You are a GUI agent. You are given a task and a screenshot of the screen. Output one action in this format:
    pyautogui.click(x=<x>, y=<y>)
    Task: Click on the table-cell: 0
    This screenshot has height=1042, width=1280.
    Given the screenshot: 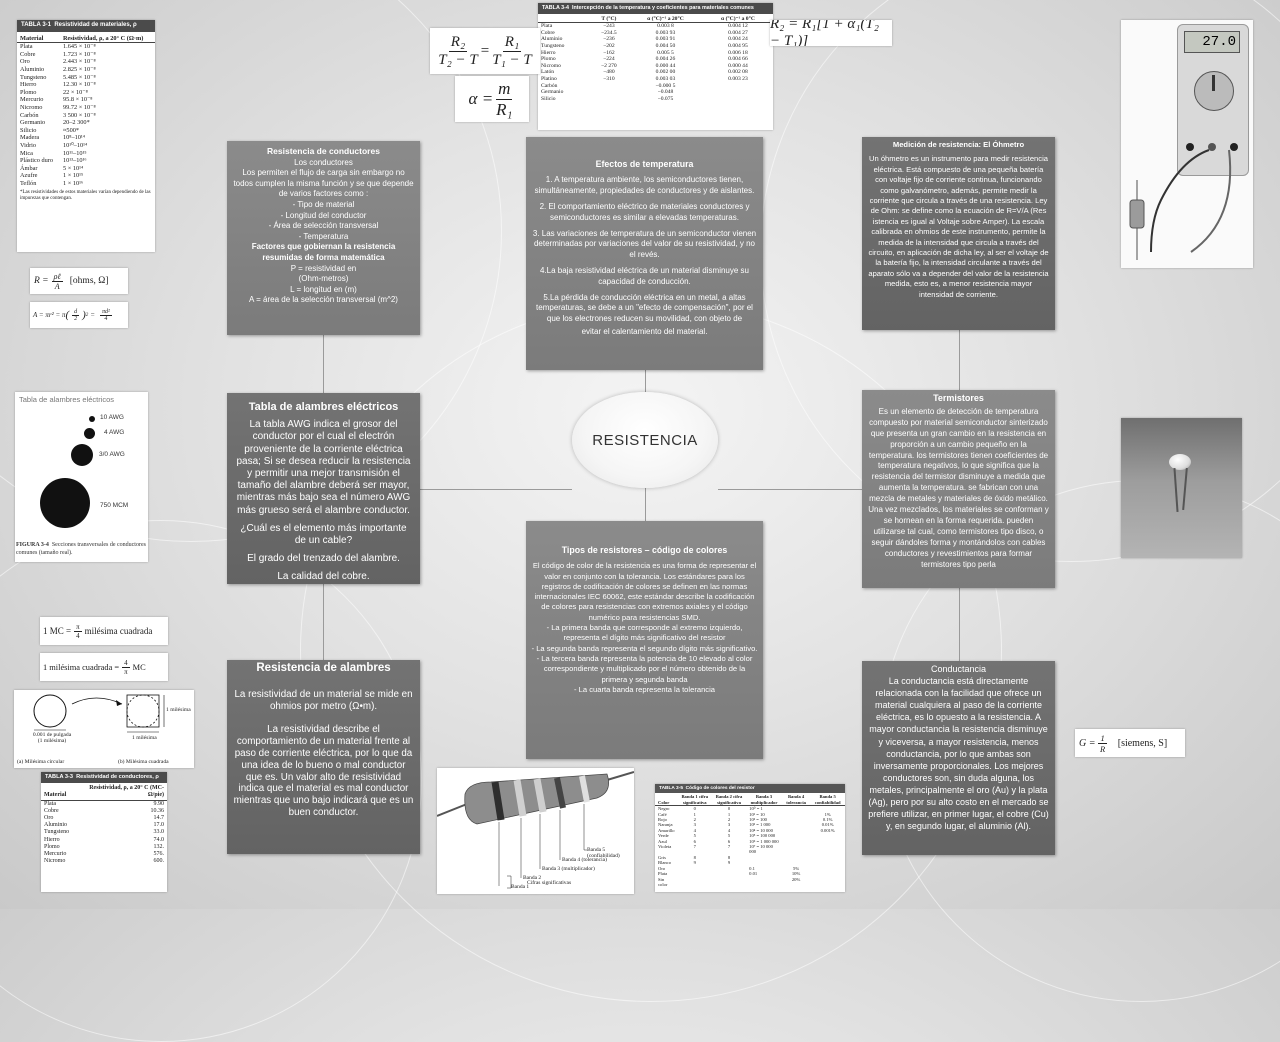 What is the action you would take?
    pyautogui.click(x=694, y=809)
    